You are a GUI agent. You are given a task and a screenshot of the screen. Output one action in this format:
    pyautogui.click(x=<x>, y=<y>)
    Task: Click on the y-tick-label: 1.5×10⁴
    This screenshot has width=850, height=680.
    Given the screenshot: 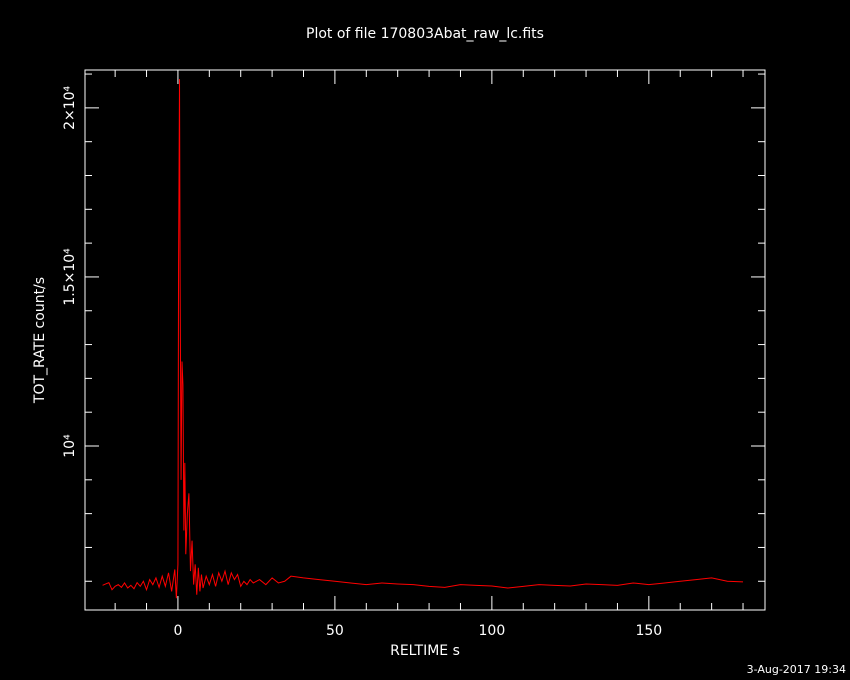 What is the action you would take?
    pyautogui.click(x=70, y=277)
    